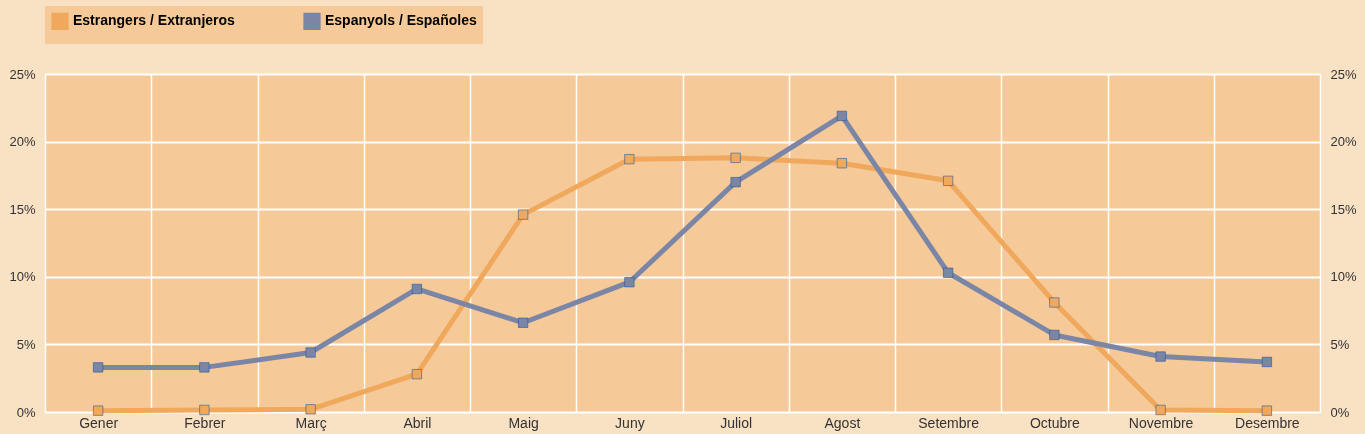 The width and height of the screenshot is (1365, 434). I want to click on y2-tick-label: 0%, so click(1340, 412).